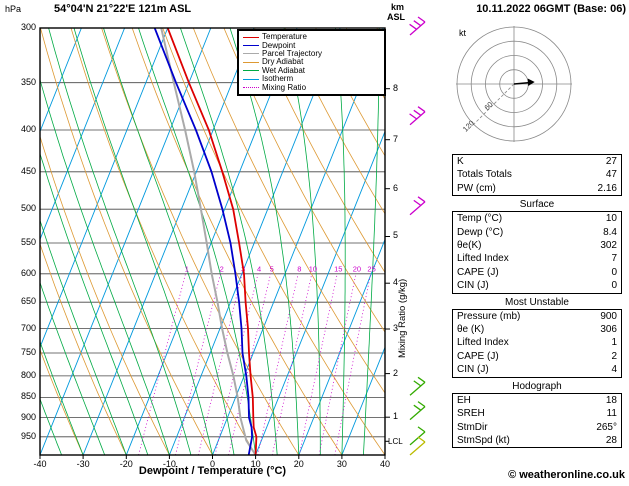 The height and width of the screenshot is (486, 629). I want to click on mixing-ratio-value-label: 1, so click(187, 269).